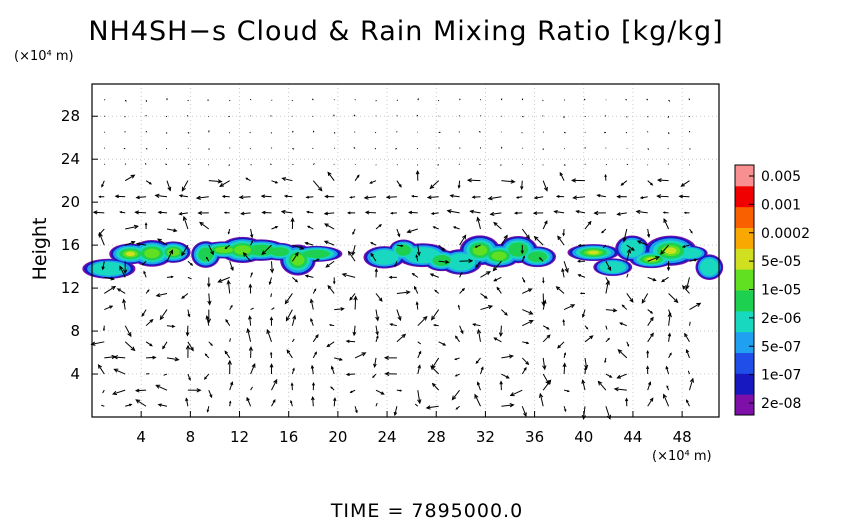 This screenshot has height=519, width=854. I want to click on y-axis-unit: (×10⁴ m), so click(44, 56).